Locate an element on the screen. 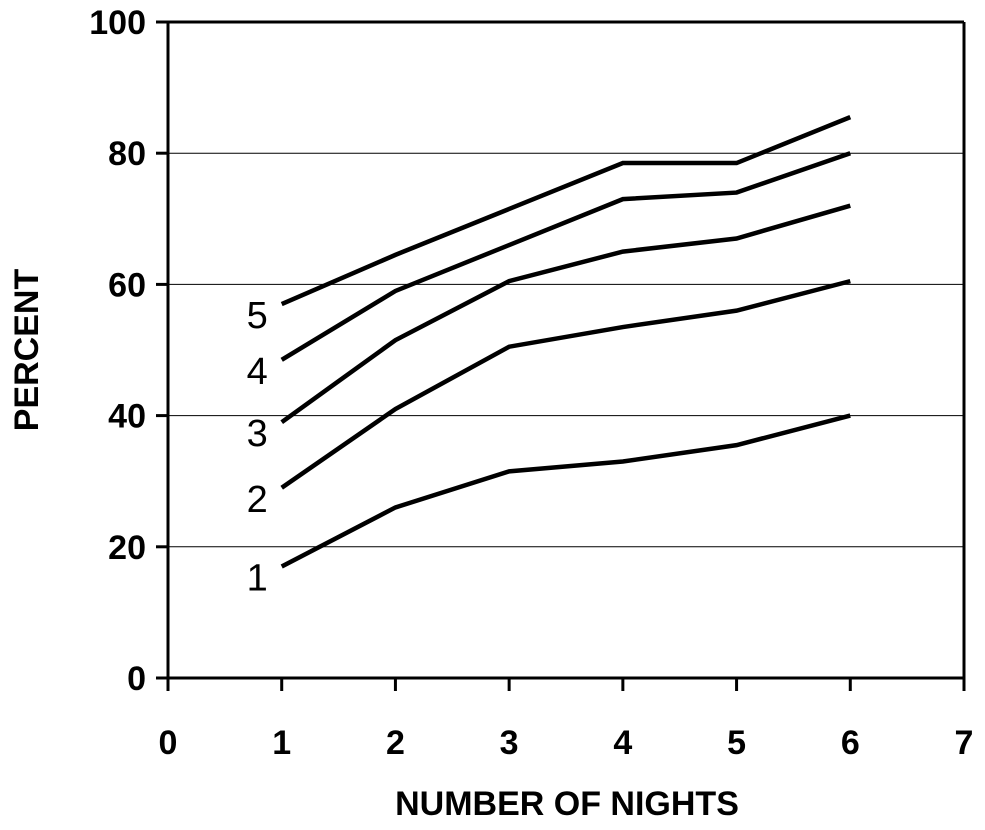  series-label-5: 5 is located at coordinates (257, 316).